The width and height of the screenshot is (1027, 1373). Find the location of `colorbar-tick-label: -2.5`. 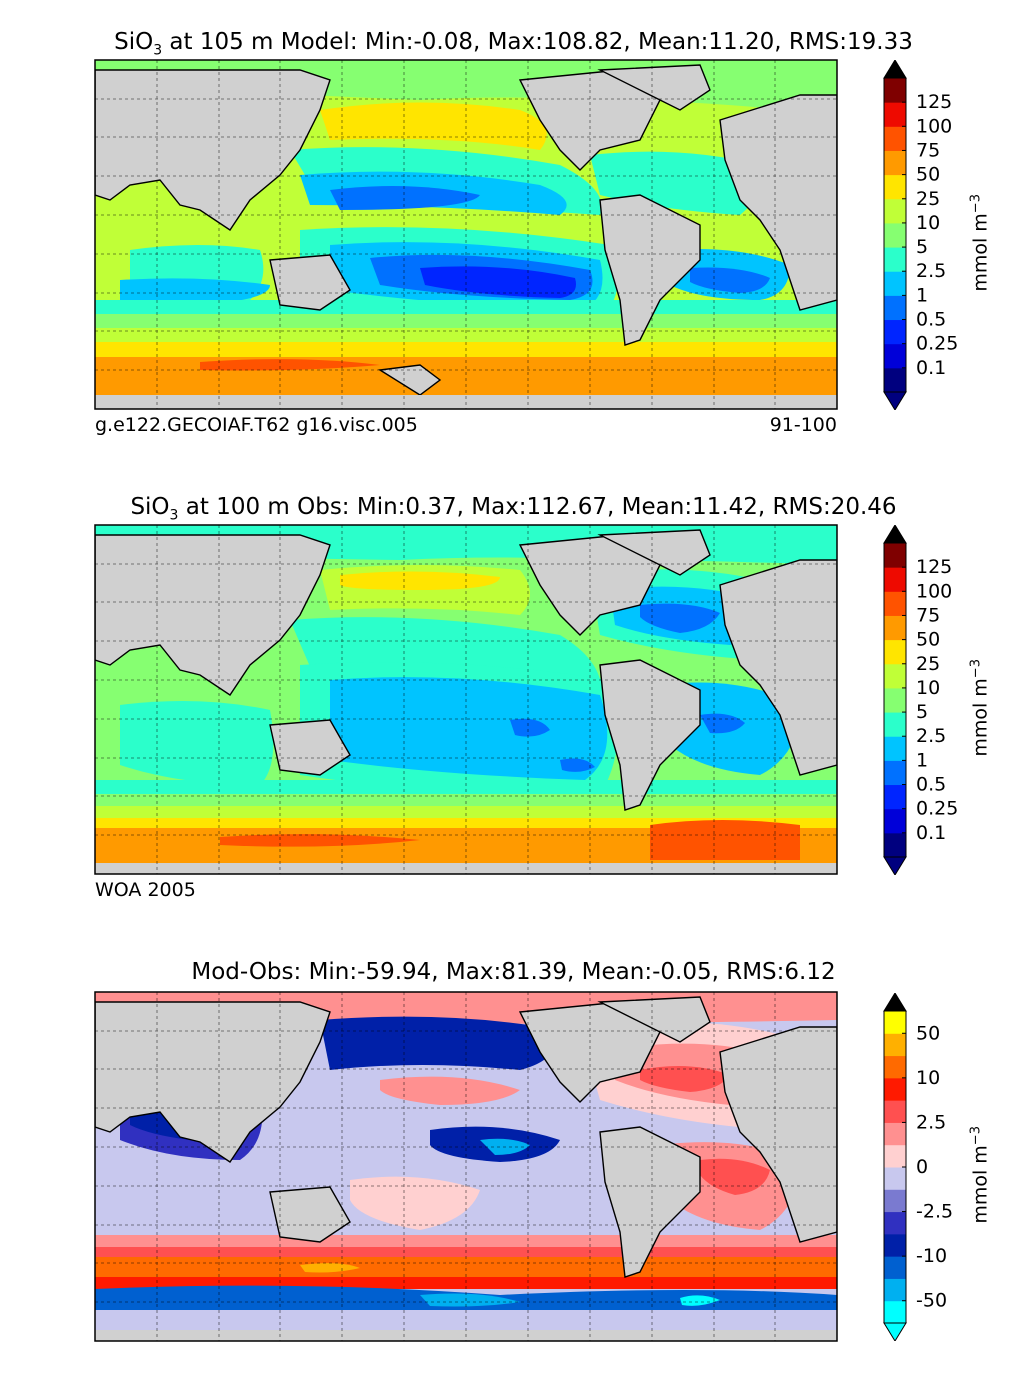

colorbar-tick-label: -2.5 is located at coordinates (934, 1212).